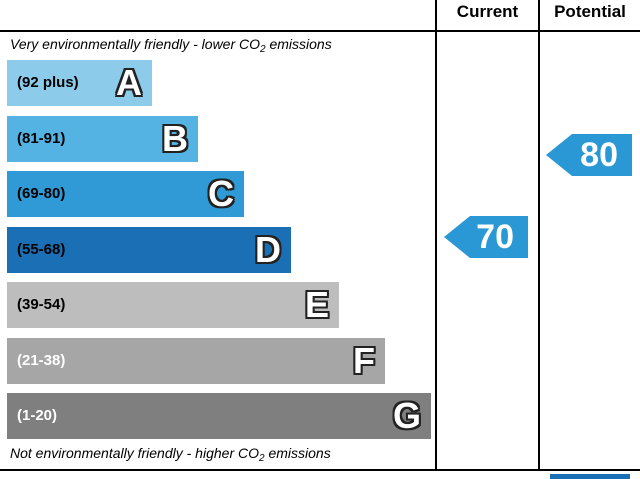  Describe the element at coordinates (268, 249) in the screenshot. I see `band-letter: D` at that location.